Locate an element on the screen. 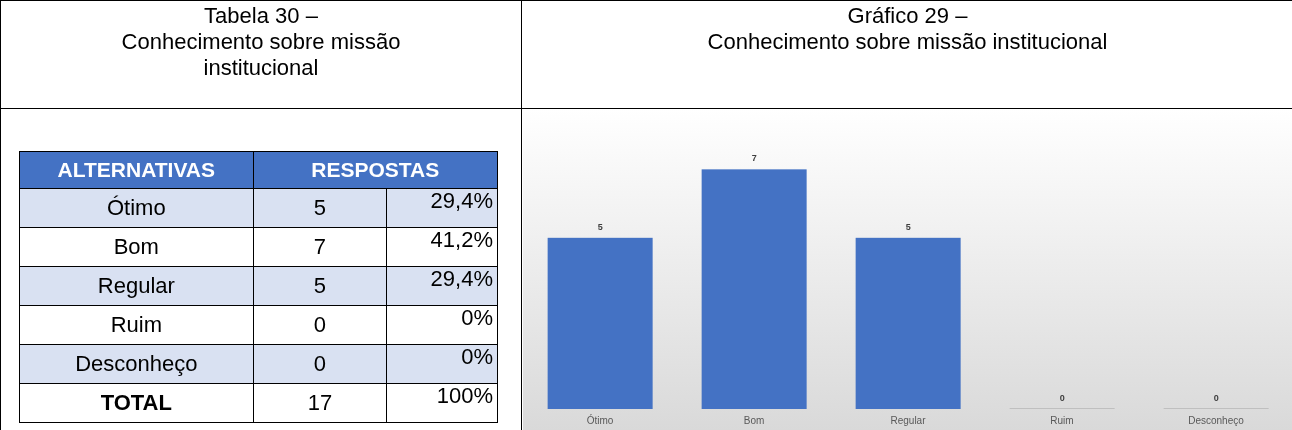 This screenshot has height=430, width=1292. text: 7 is located at coordinates (320, 247).